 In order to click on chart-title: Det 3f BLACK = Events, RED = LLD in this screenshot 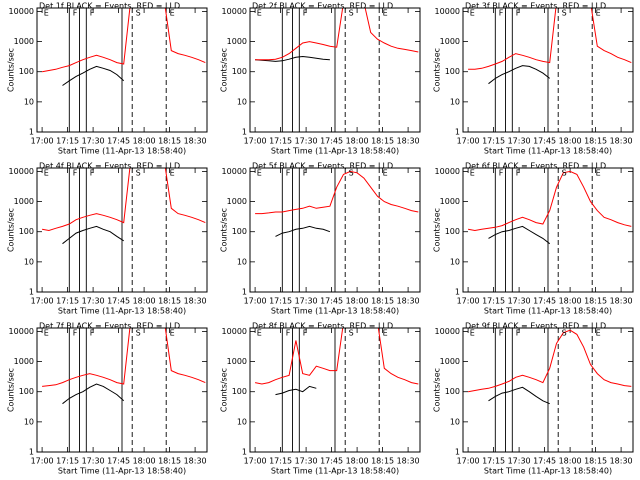, I will do `click(535, 6)`.